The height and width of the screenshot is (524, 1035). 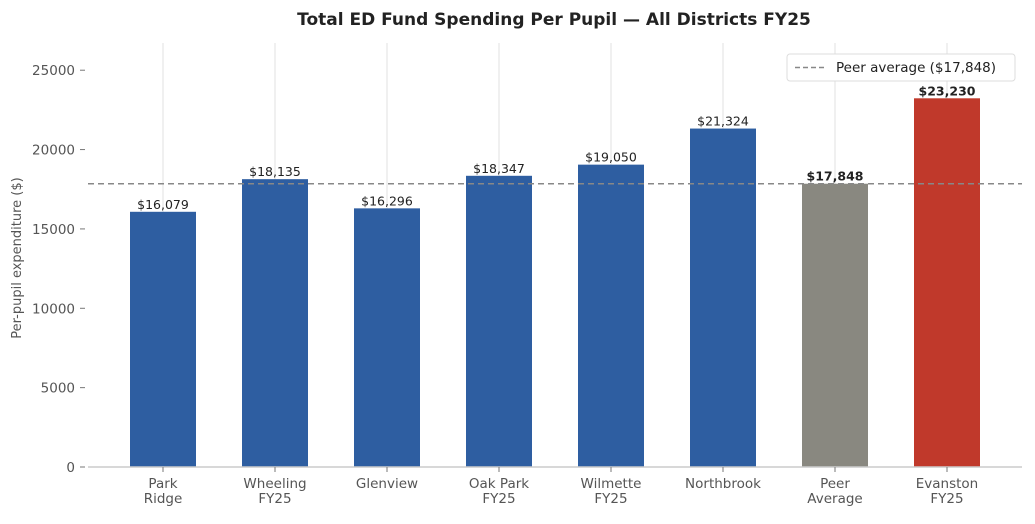 I want to click on data-label: $16,296, so click(x=387, y=200).